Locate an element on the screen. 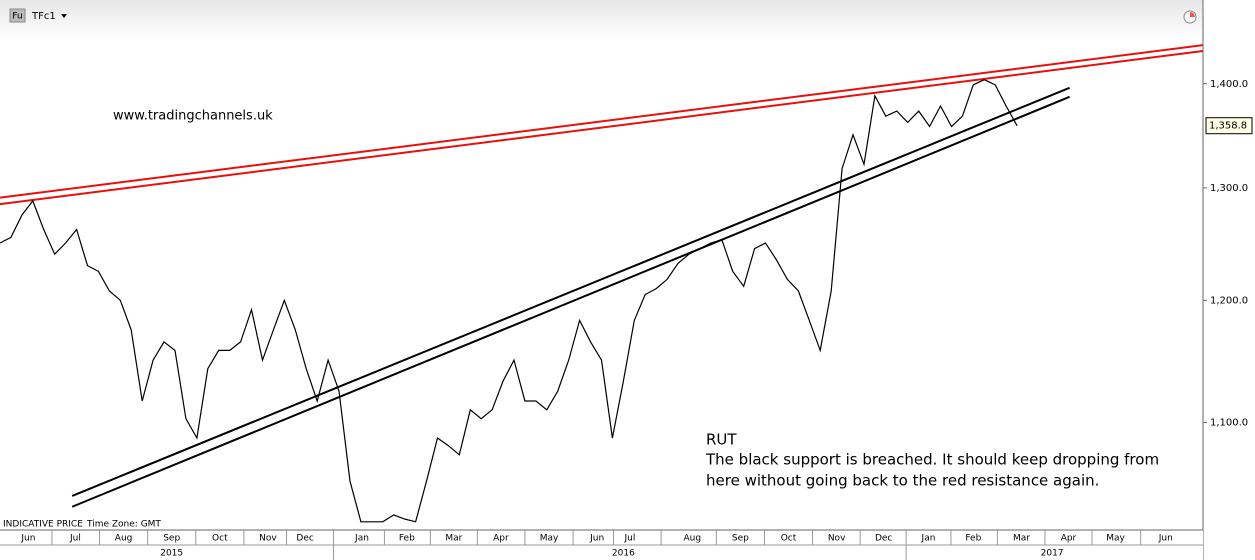 The height and width of the screenshot is (560, 1255). year-label: 2016 is located at coordinates (623, 554).